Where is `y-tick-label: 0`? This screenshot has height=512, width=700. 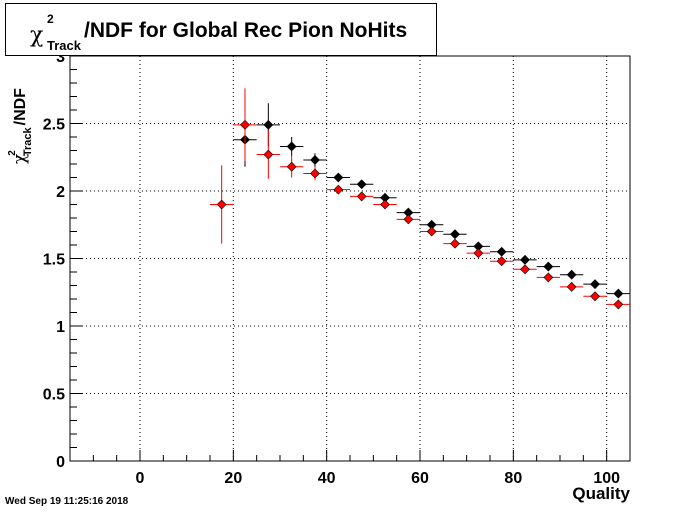 y-tick-label: 0 is located at coordinates (60, 462).